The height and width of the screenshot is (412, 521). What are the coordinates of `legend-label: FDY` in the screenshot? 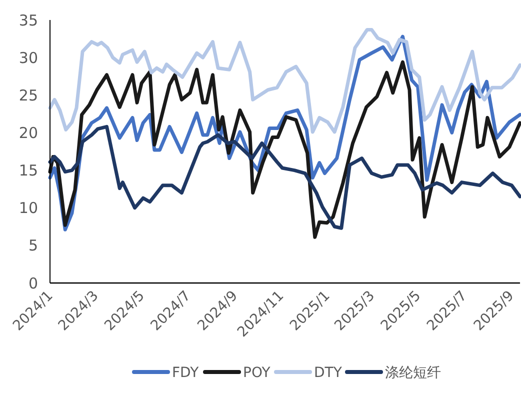 It's located at (186, 372).